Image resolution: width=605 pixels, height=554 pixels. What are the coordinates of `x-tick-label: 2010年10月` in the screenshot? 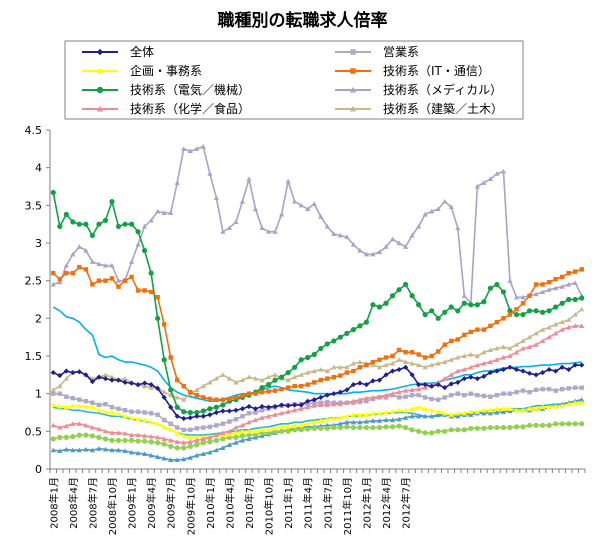 It's located at (269, 506).